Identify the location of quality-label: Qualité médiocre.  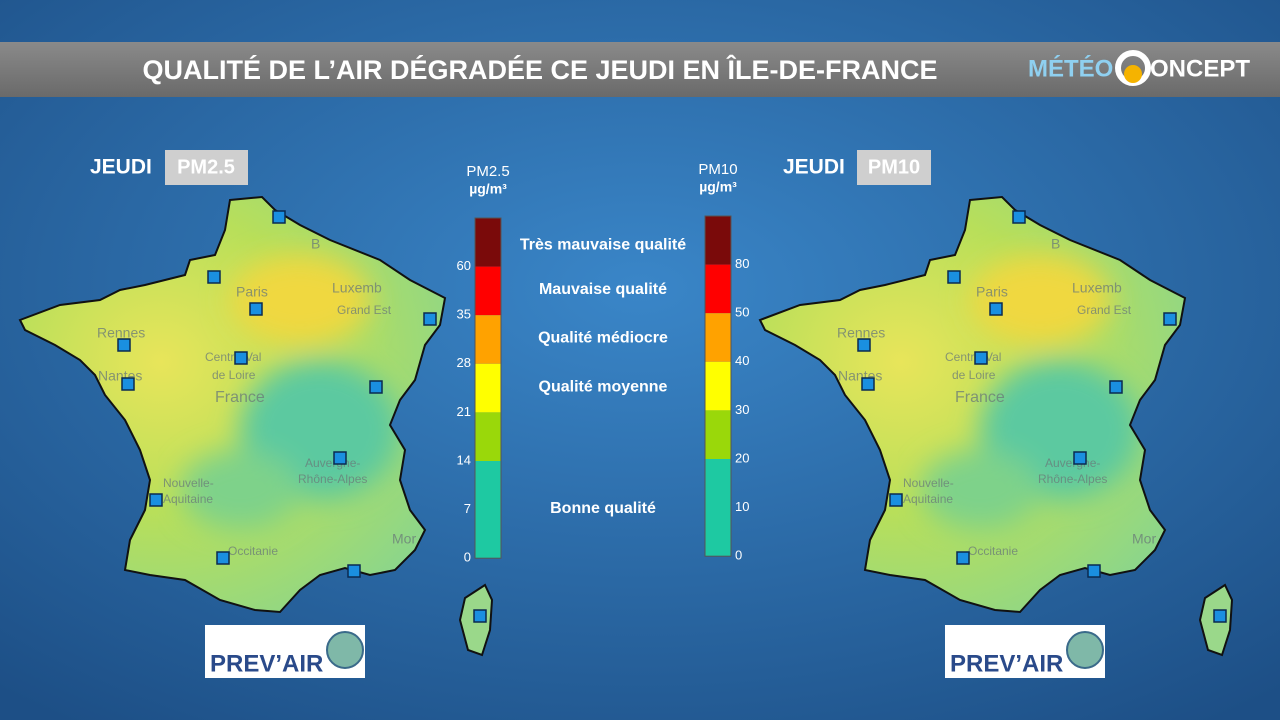
(603, 338).